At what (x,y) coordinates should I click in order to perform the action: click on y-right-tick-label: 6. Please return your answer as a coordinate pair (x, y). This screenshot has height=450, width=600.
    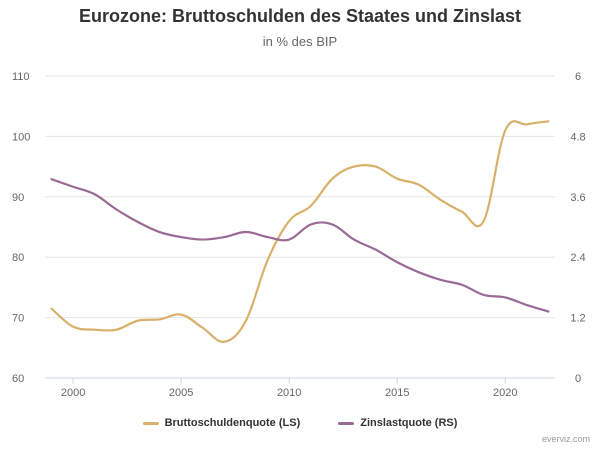
    Looking at the image, I should click on (578, 77).